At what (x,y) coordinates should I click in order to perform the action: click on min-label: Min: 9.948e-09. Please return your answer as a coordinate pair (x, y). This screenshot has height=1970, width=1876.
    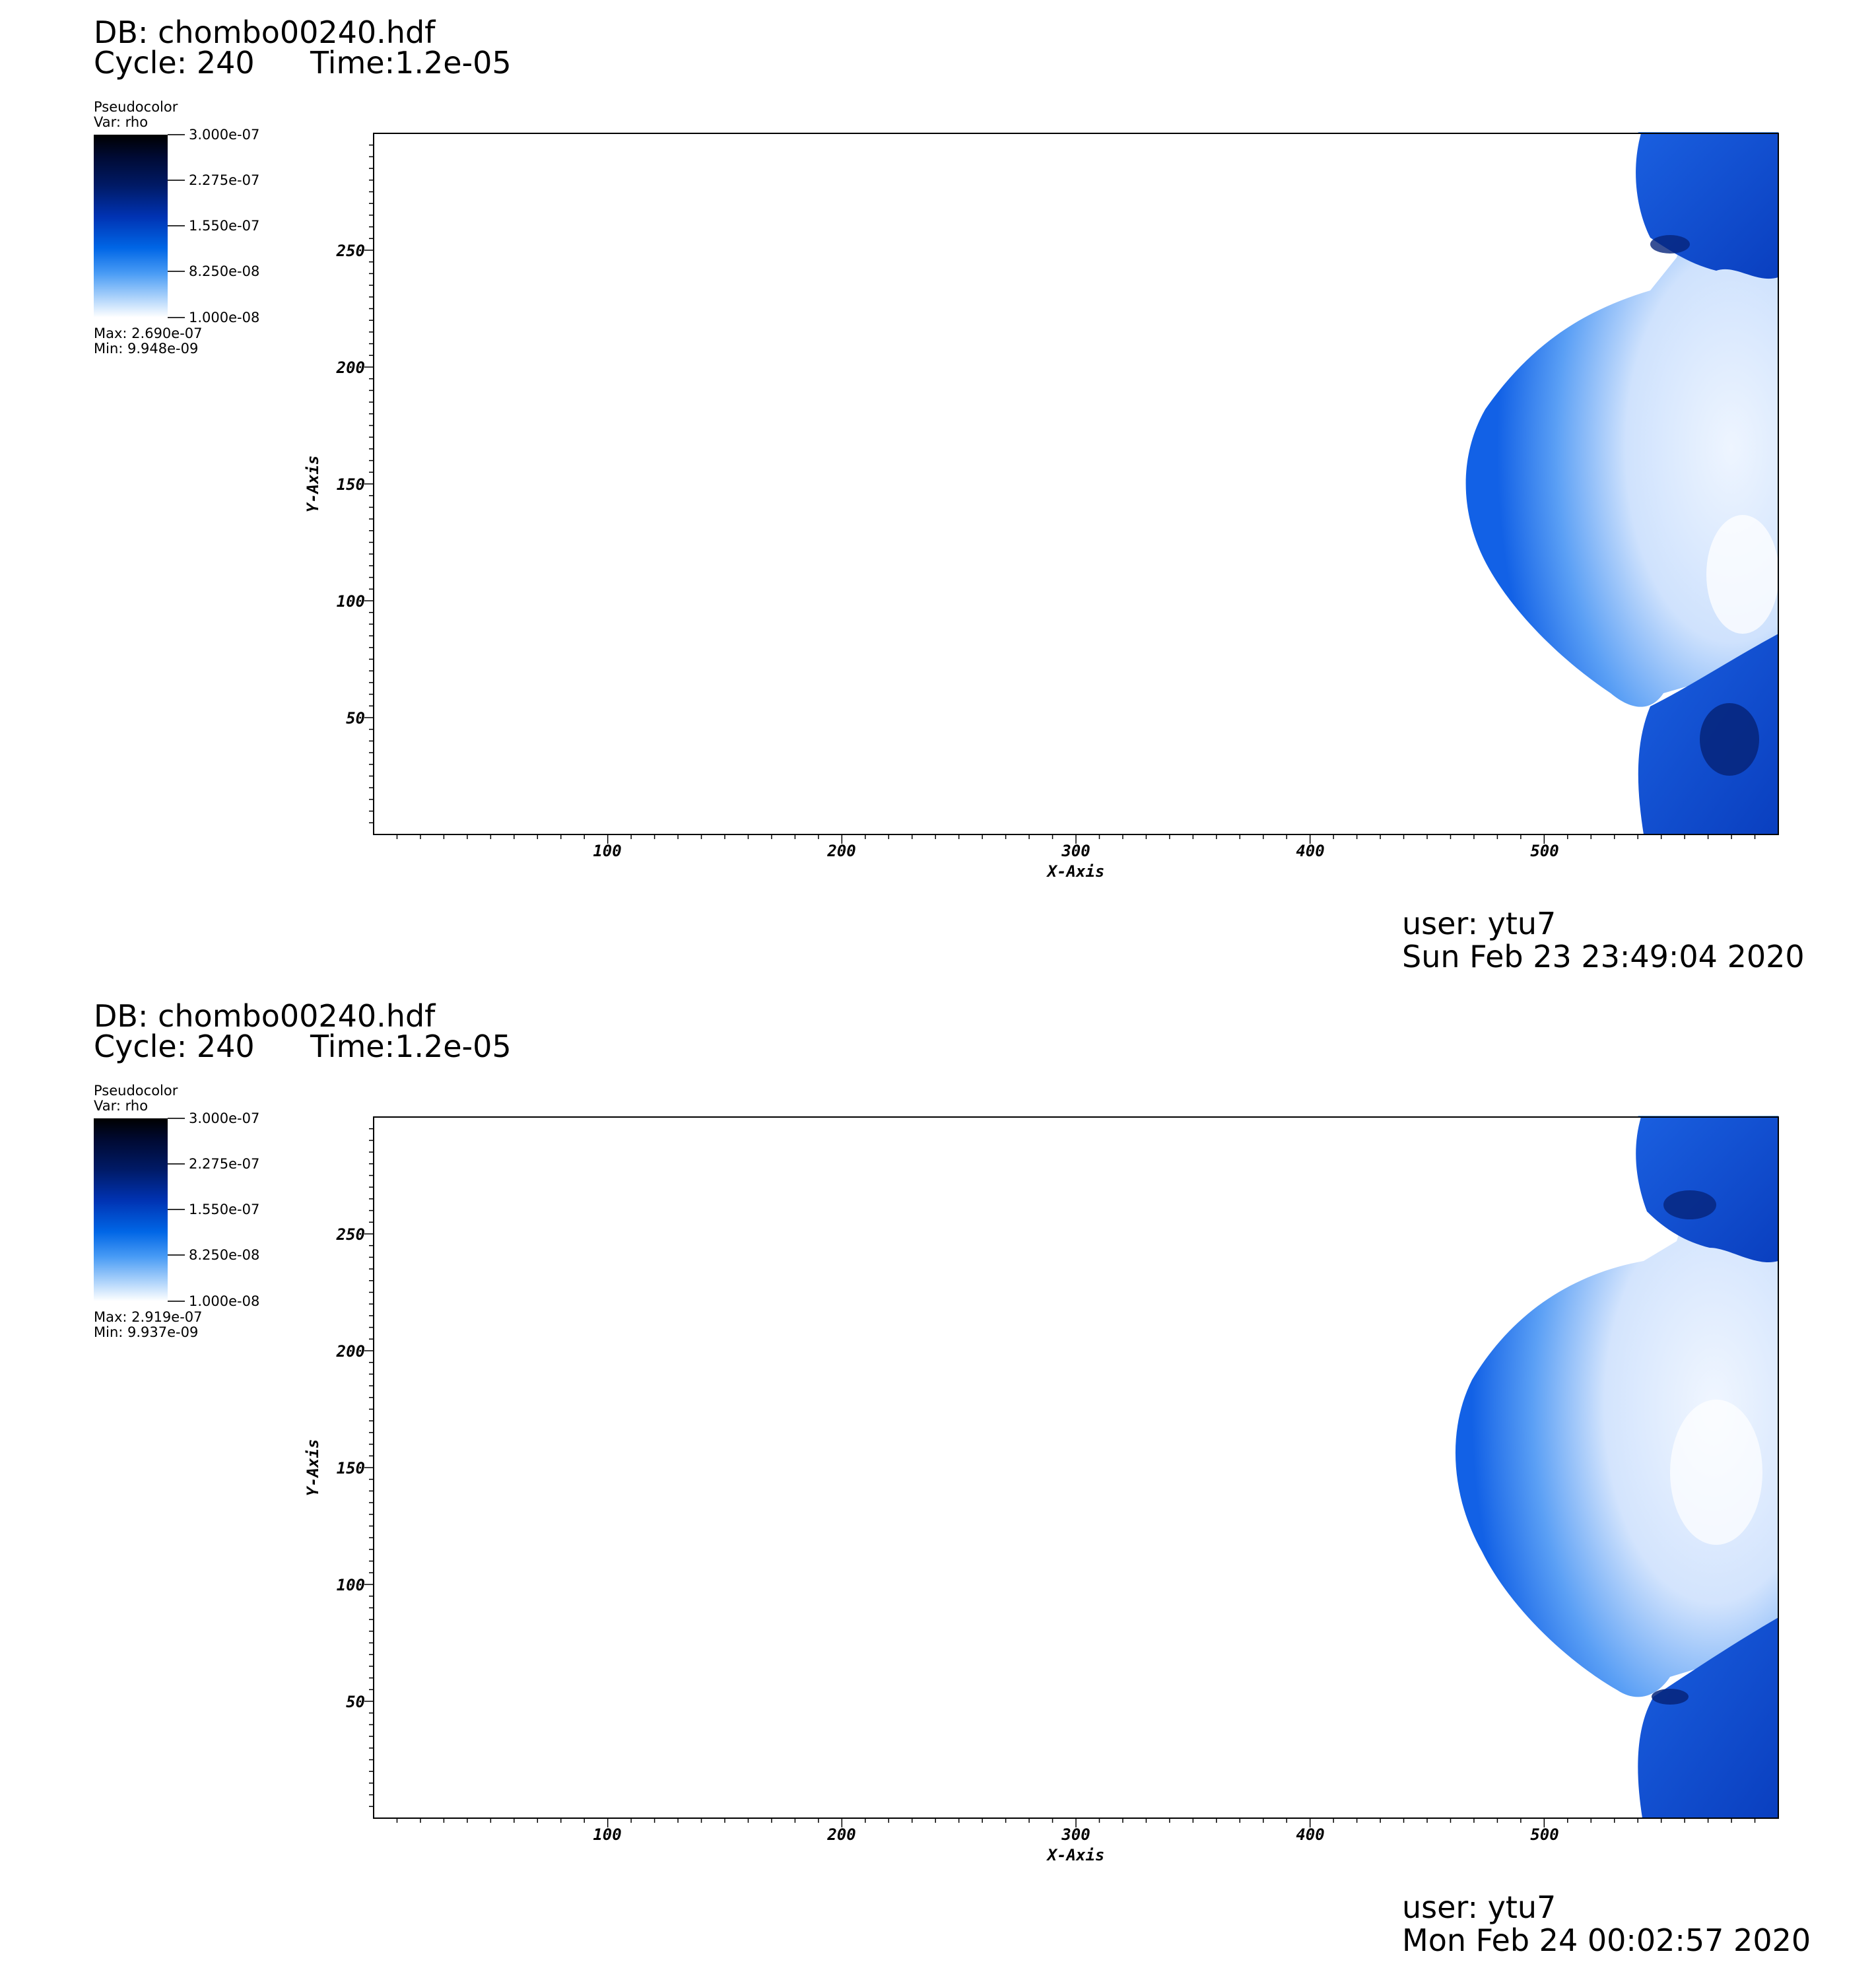
    Looking at the image, I should click on (146, 349).